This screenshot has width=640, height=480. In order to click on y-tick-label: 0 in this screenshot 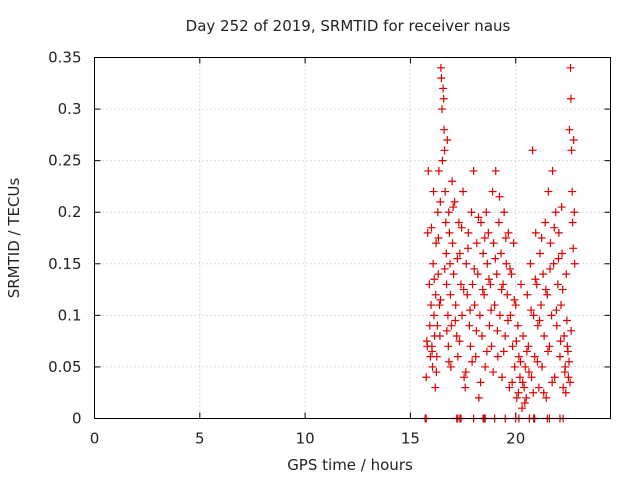, I will do `click(77, 419)`.